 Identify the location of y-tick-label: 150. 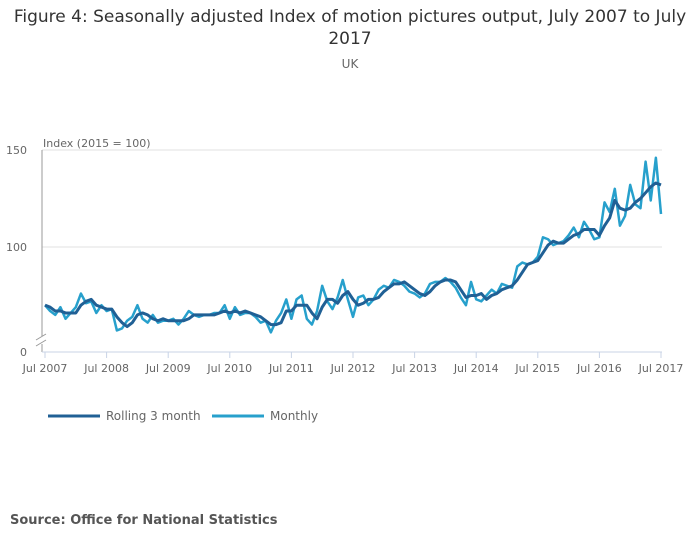
(16, 150).